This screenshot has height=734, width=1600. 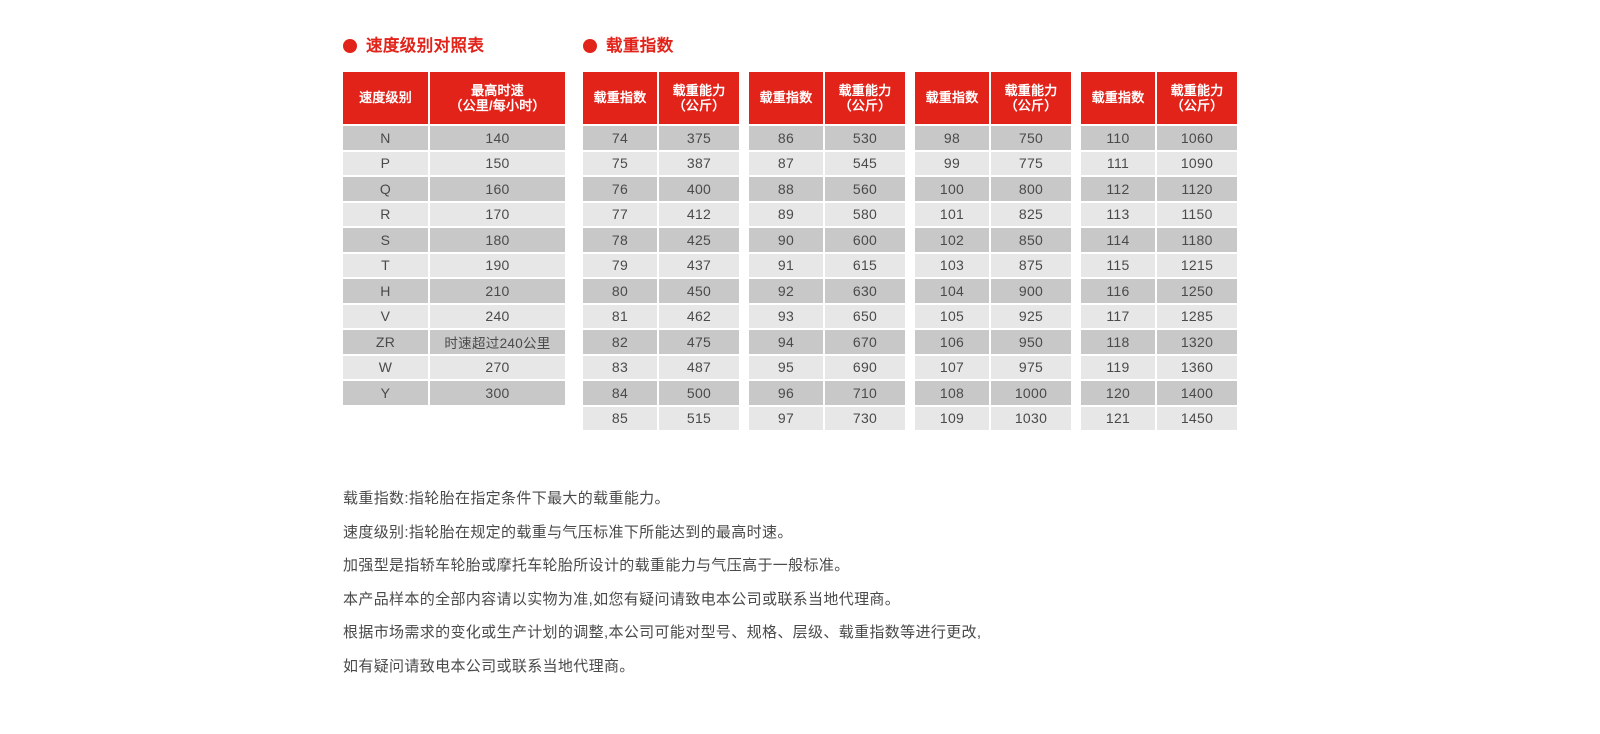 What do you see at coordinates (699, 105) in the screenshot?
I see `load-header-capacity-unit-1: （公斤）` at bounding box center [699, 105].